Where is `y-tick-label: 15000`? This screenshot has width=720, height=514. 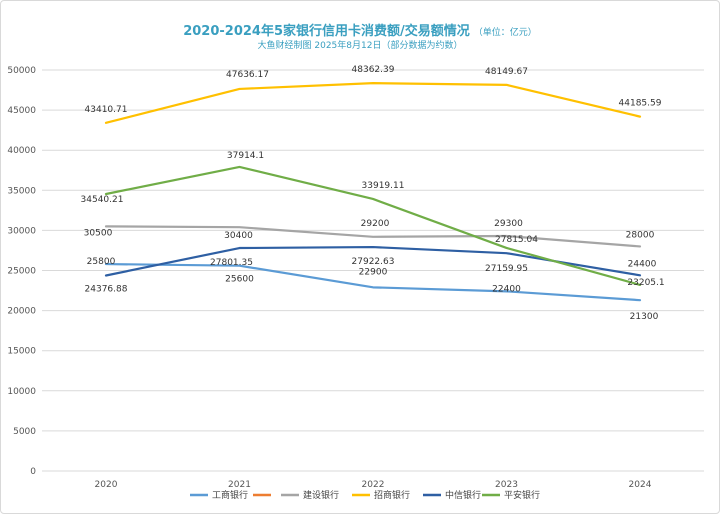
y-tick-label: 15000 is located at coordinates (21, 352).